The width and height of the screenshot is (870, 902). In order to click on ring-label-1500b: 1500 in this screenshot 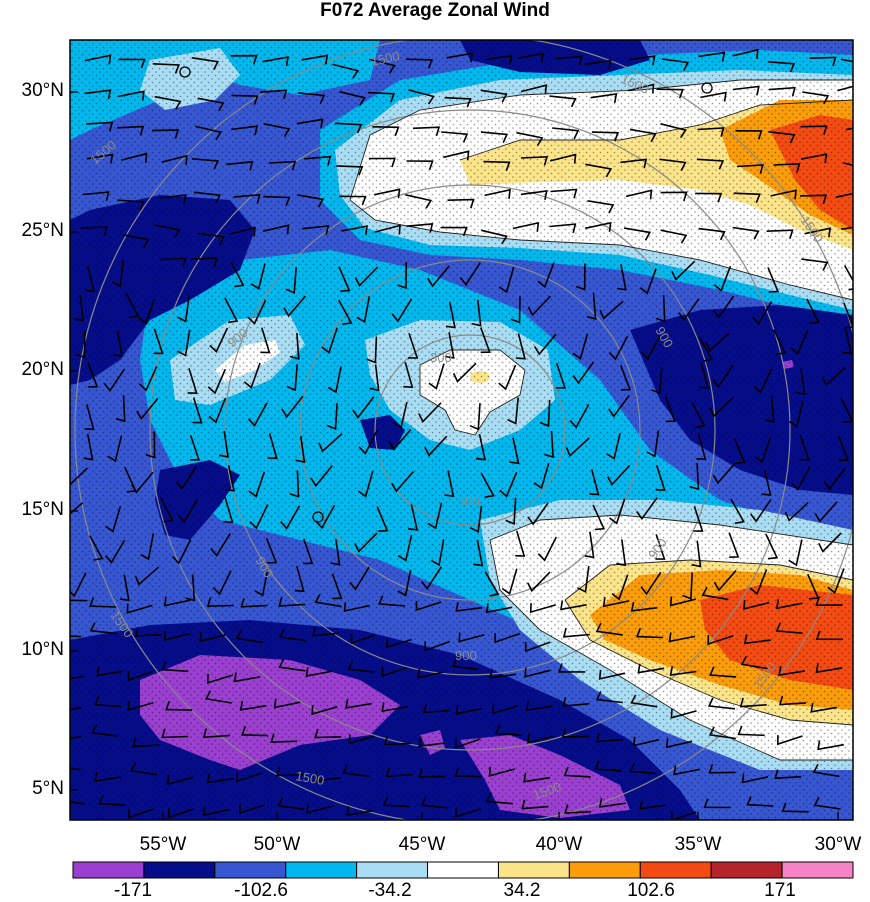, I will do `click(309, 778)`.